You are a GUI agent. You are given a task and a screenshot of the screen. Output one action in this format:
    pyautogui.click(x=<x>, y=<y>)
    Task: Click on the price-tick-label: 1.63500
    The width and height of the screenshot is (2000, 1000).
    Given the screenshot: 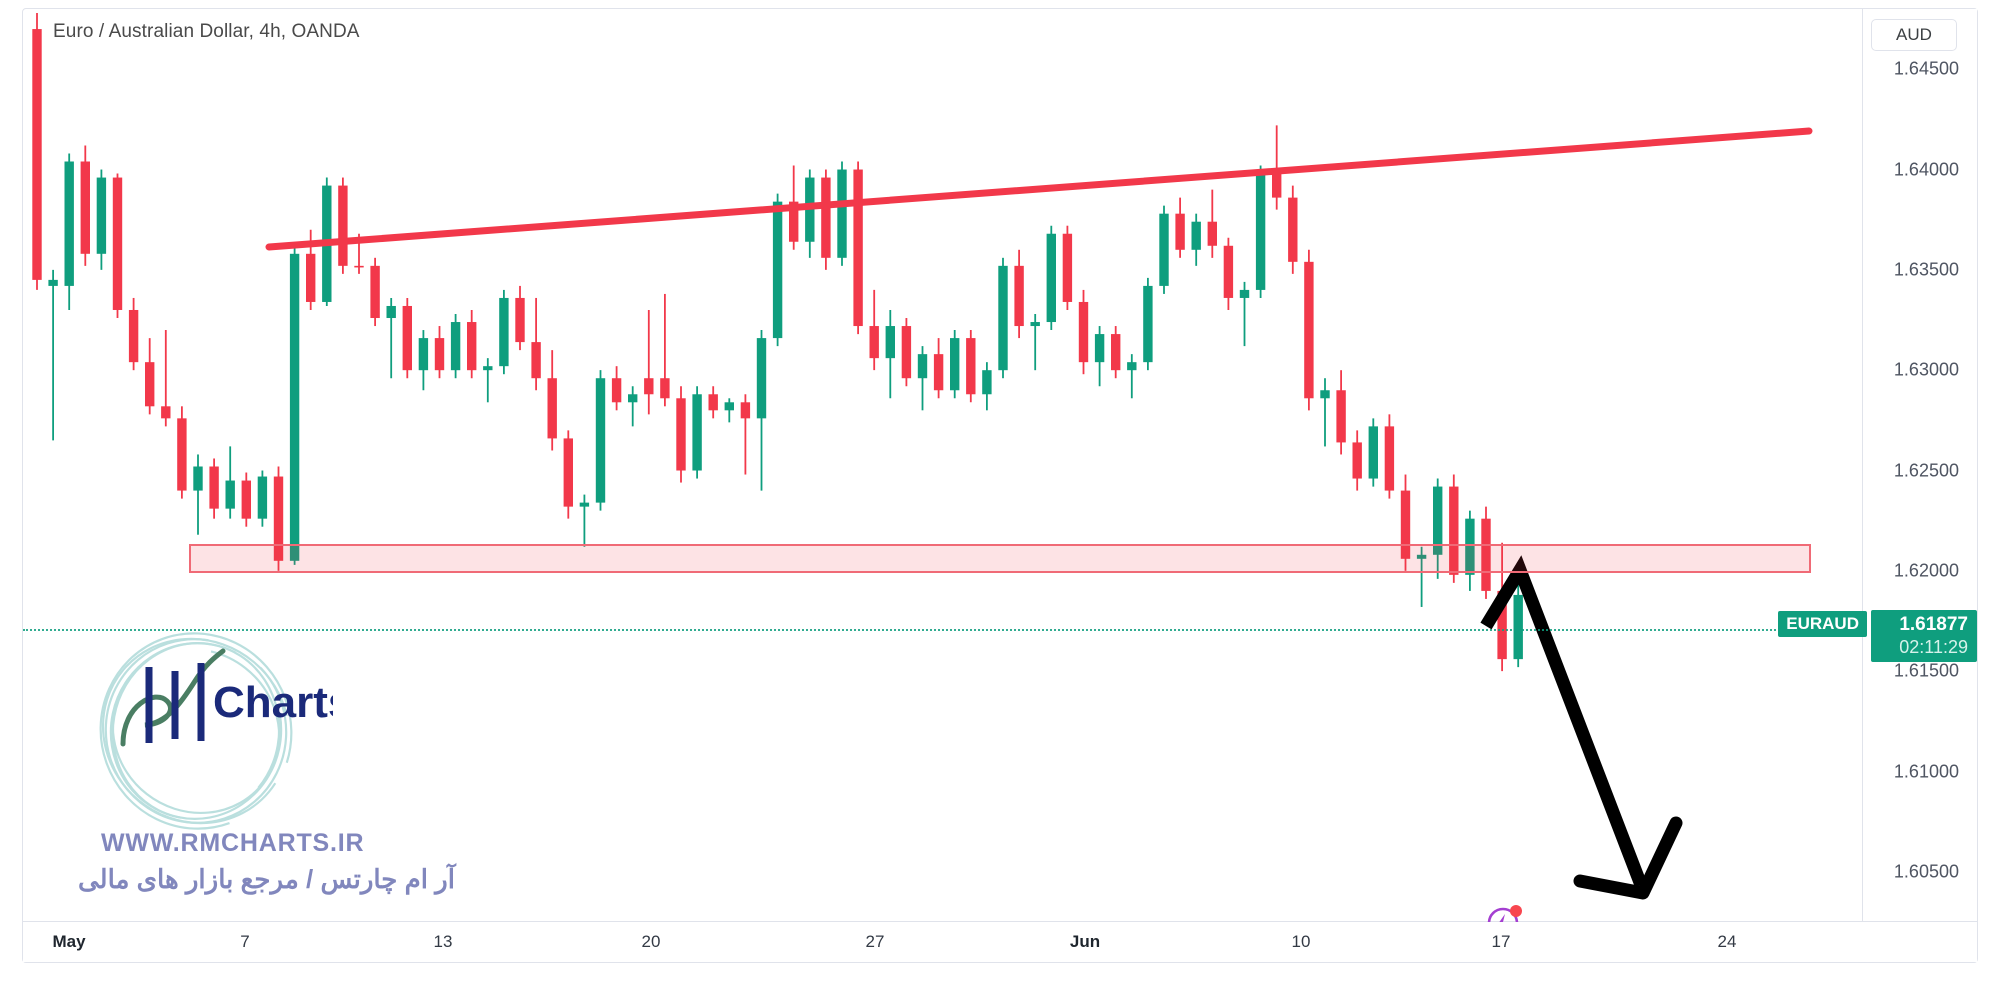 What is the action you would take?
    pyautogui.click(x=1926, y=269)
    